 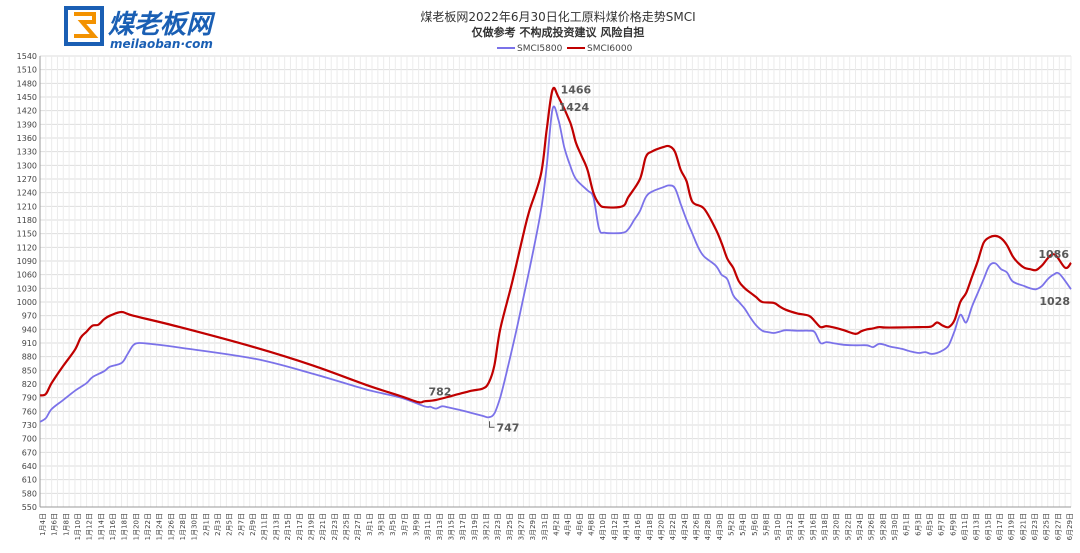 What do you see at coordinates (565, 49) in the screenshot?
I see `legend: SMCI5800 SMCI6000` at bounding box center [565, 49].